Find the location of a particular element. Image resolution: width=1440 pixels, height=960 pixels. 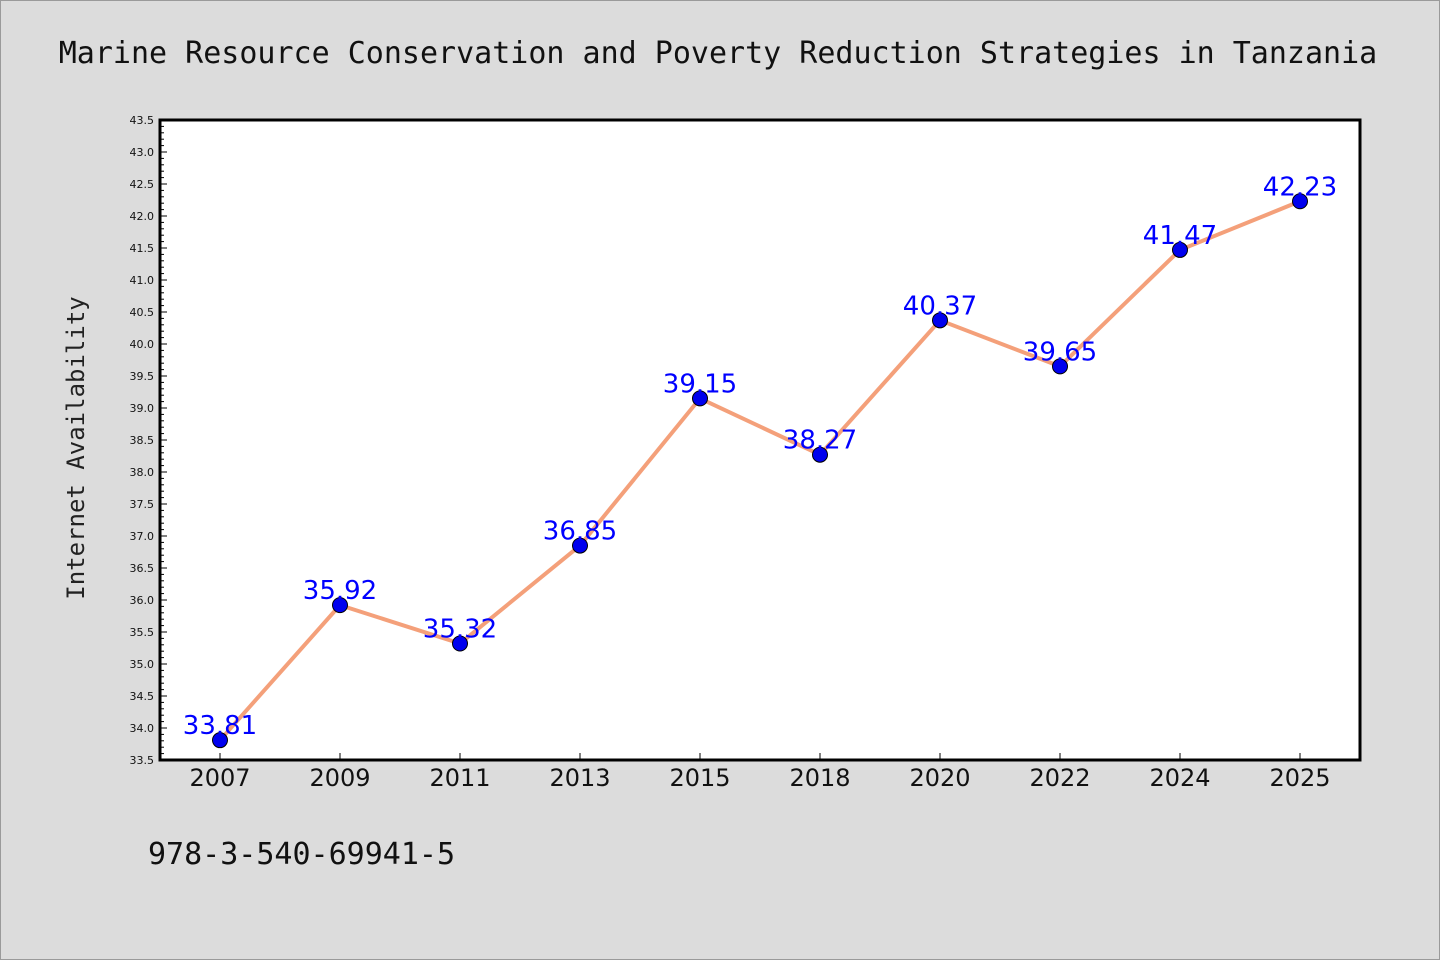

y-tick-label: 39.0 is located at coordinates (142, 408).